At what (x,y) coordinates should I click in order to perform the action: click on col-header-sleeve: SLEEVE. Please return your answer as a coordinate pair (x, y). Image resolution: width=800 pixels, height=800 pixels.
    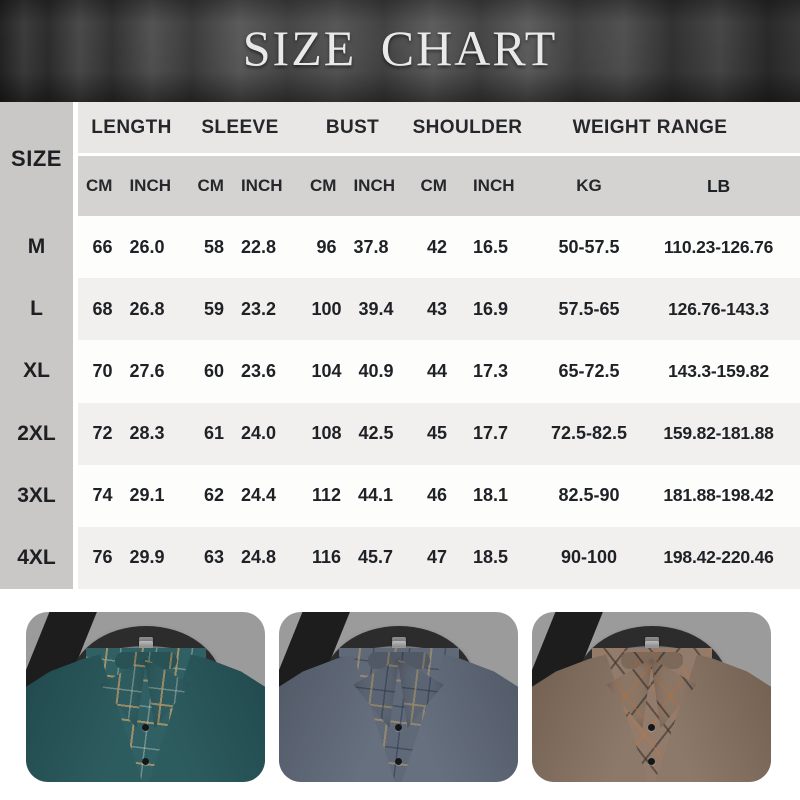
    Looking at the image, I should click on (240, 127).